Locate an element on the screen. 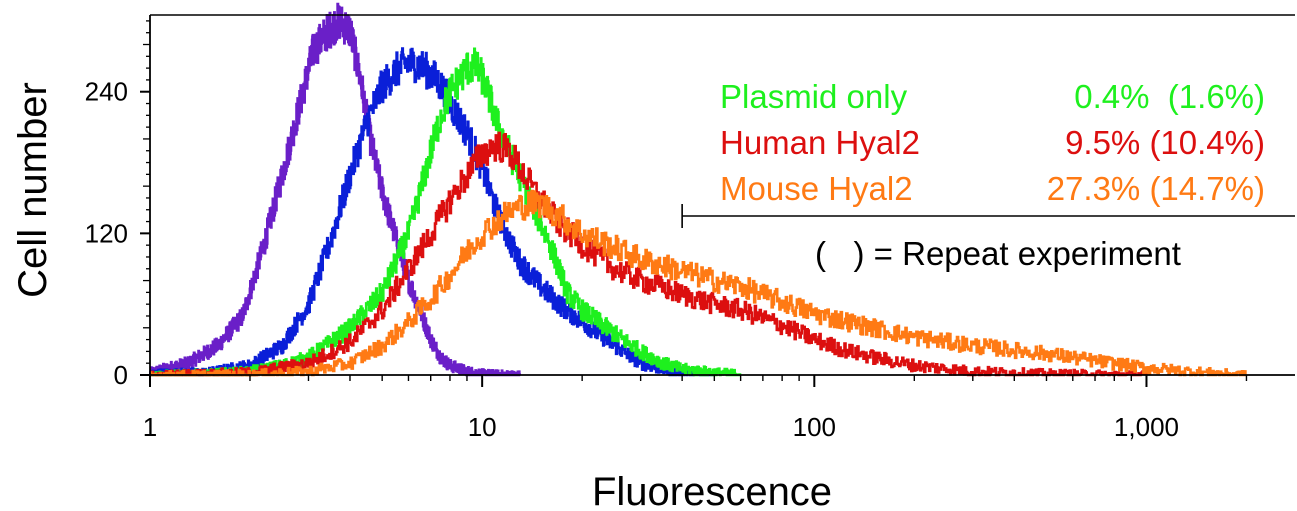 The width and height of the screenshot is (1297, 511). y-axis-label: Cell number is located at coordinates (33, 190).